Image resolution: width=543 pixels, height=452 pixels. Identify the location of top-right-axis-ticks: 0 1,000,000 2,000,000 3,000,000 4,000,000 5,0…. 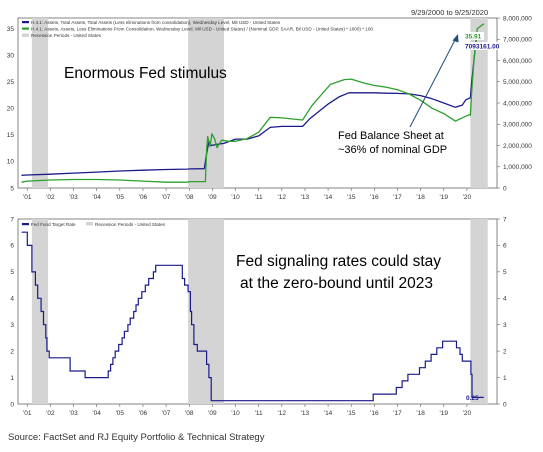
(514, 103).